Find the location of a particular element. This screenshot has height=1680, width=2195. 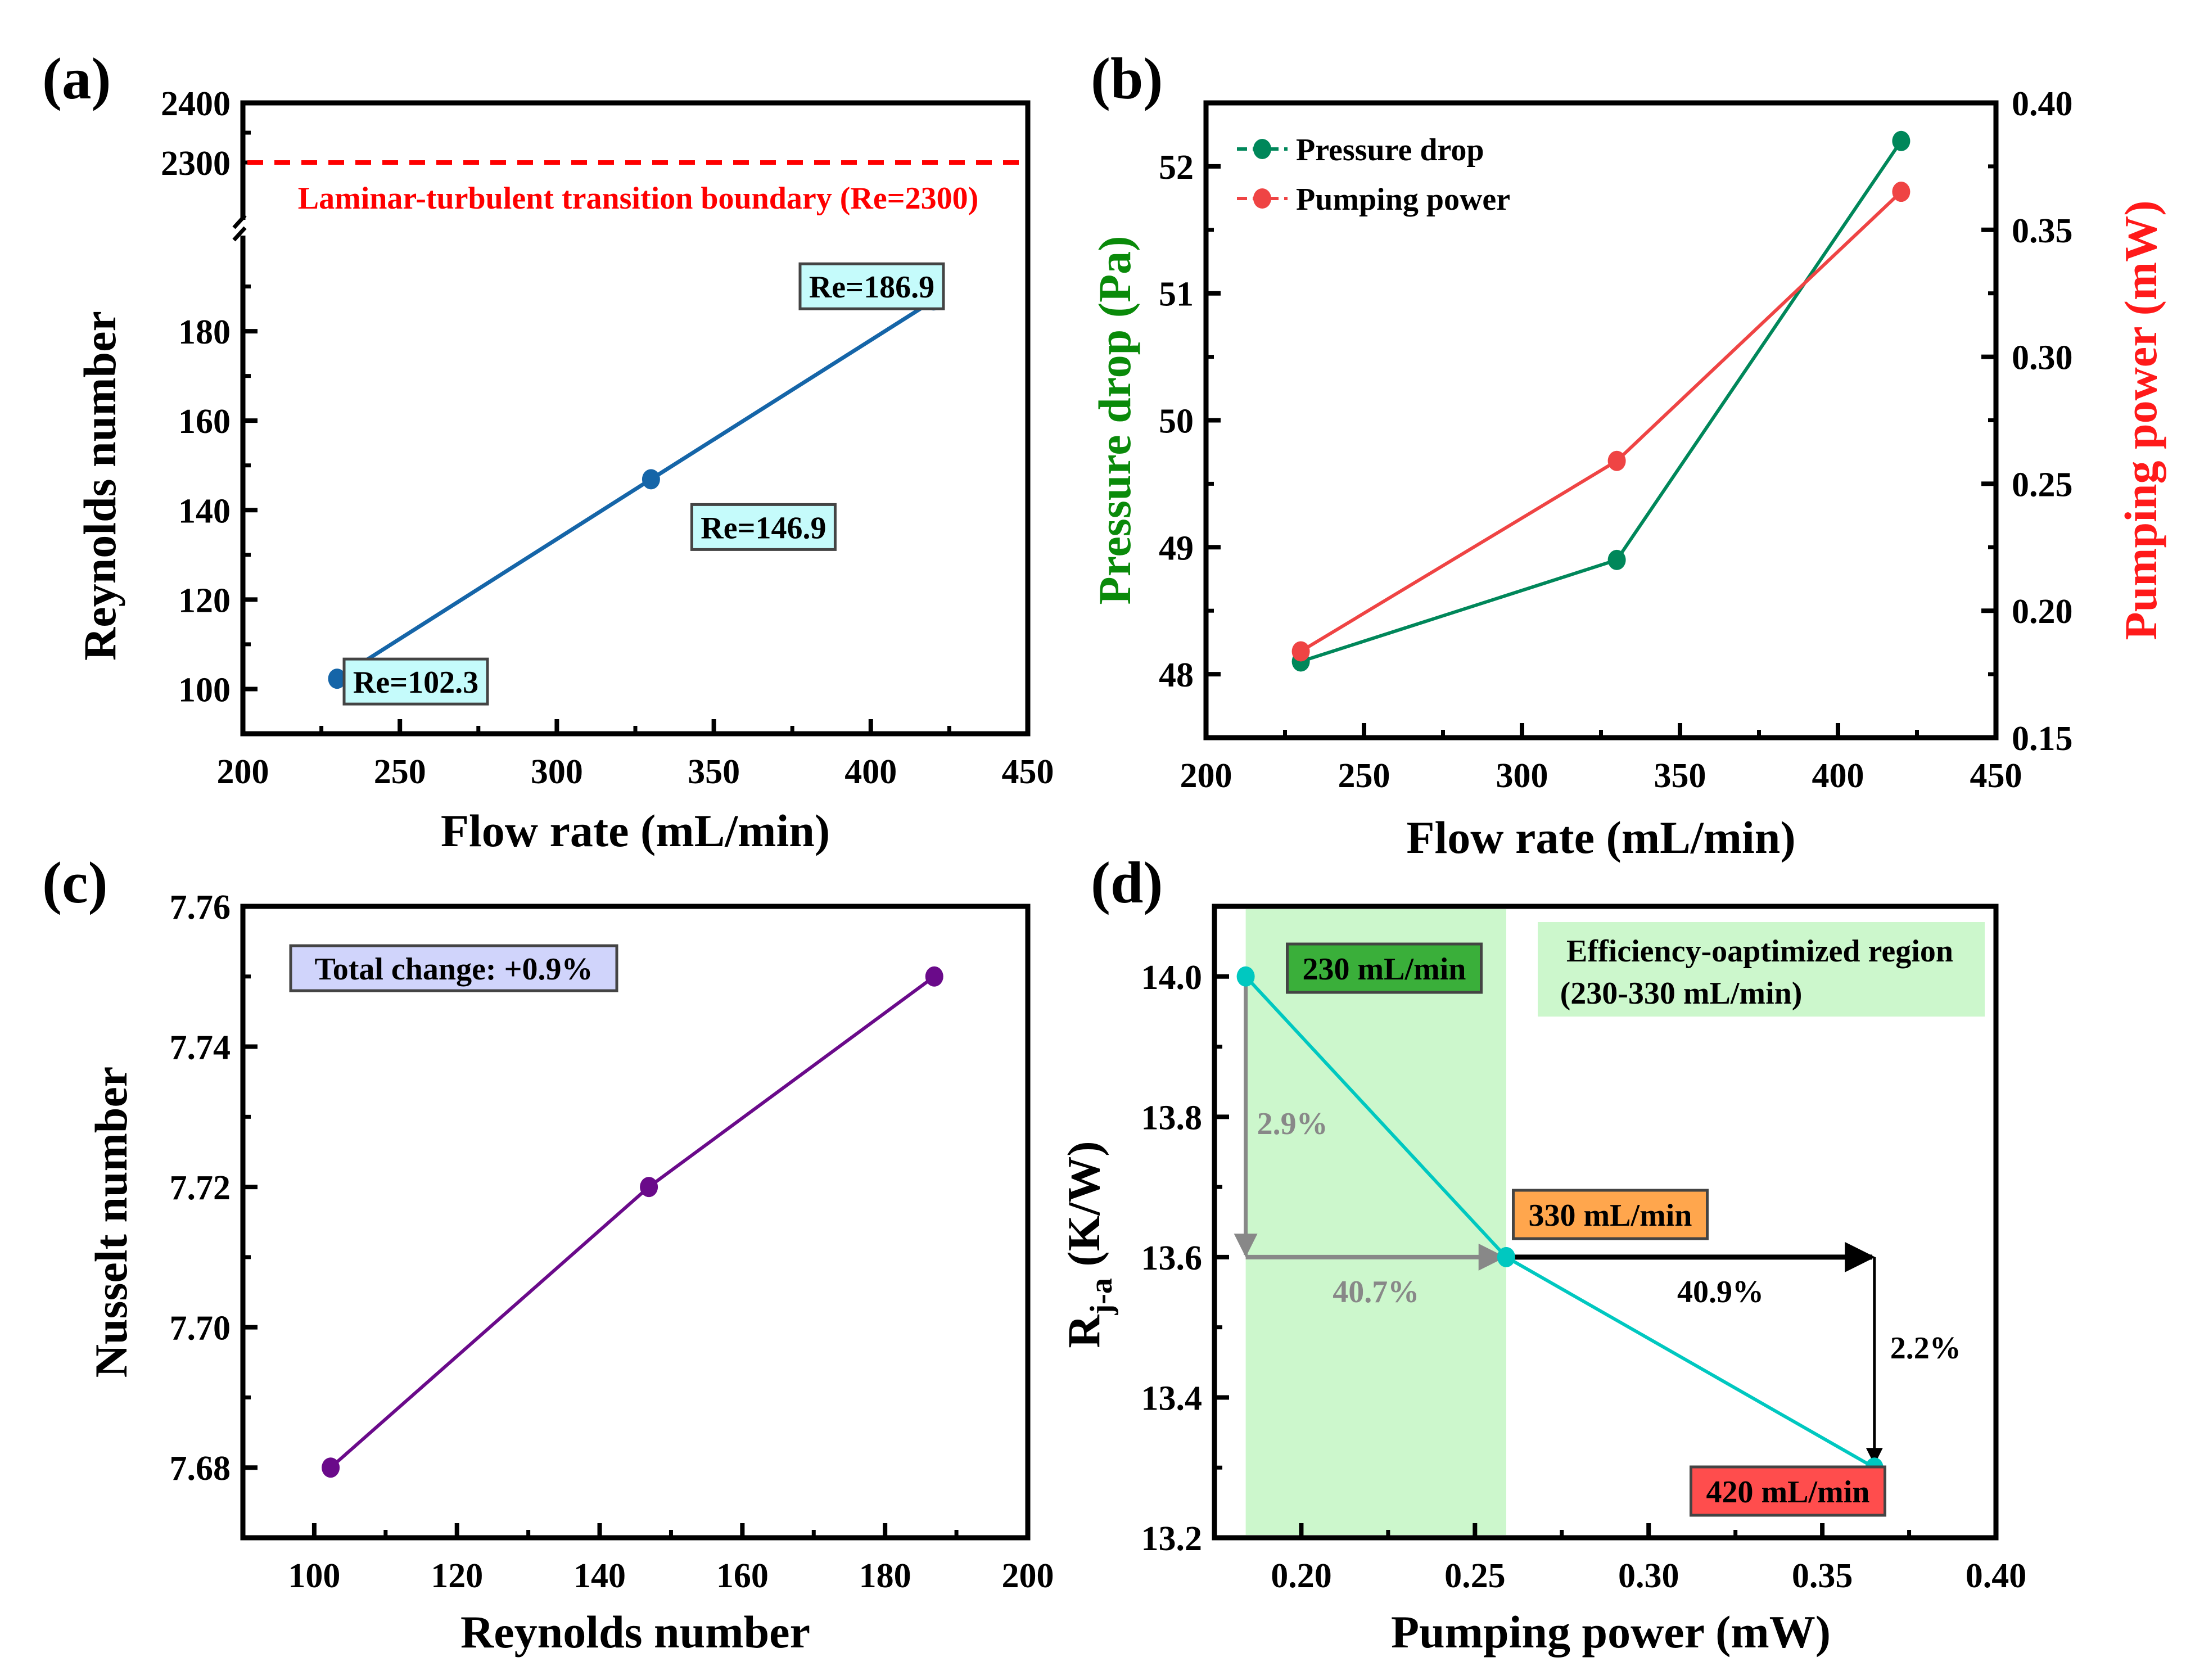

panel-a-y-tick-label: 2400 is located at coordinates (196, 104).